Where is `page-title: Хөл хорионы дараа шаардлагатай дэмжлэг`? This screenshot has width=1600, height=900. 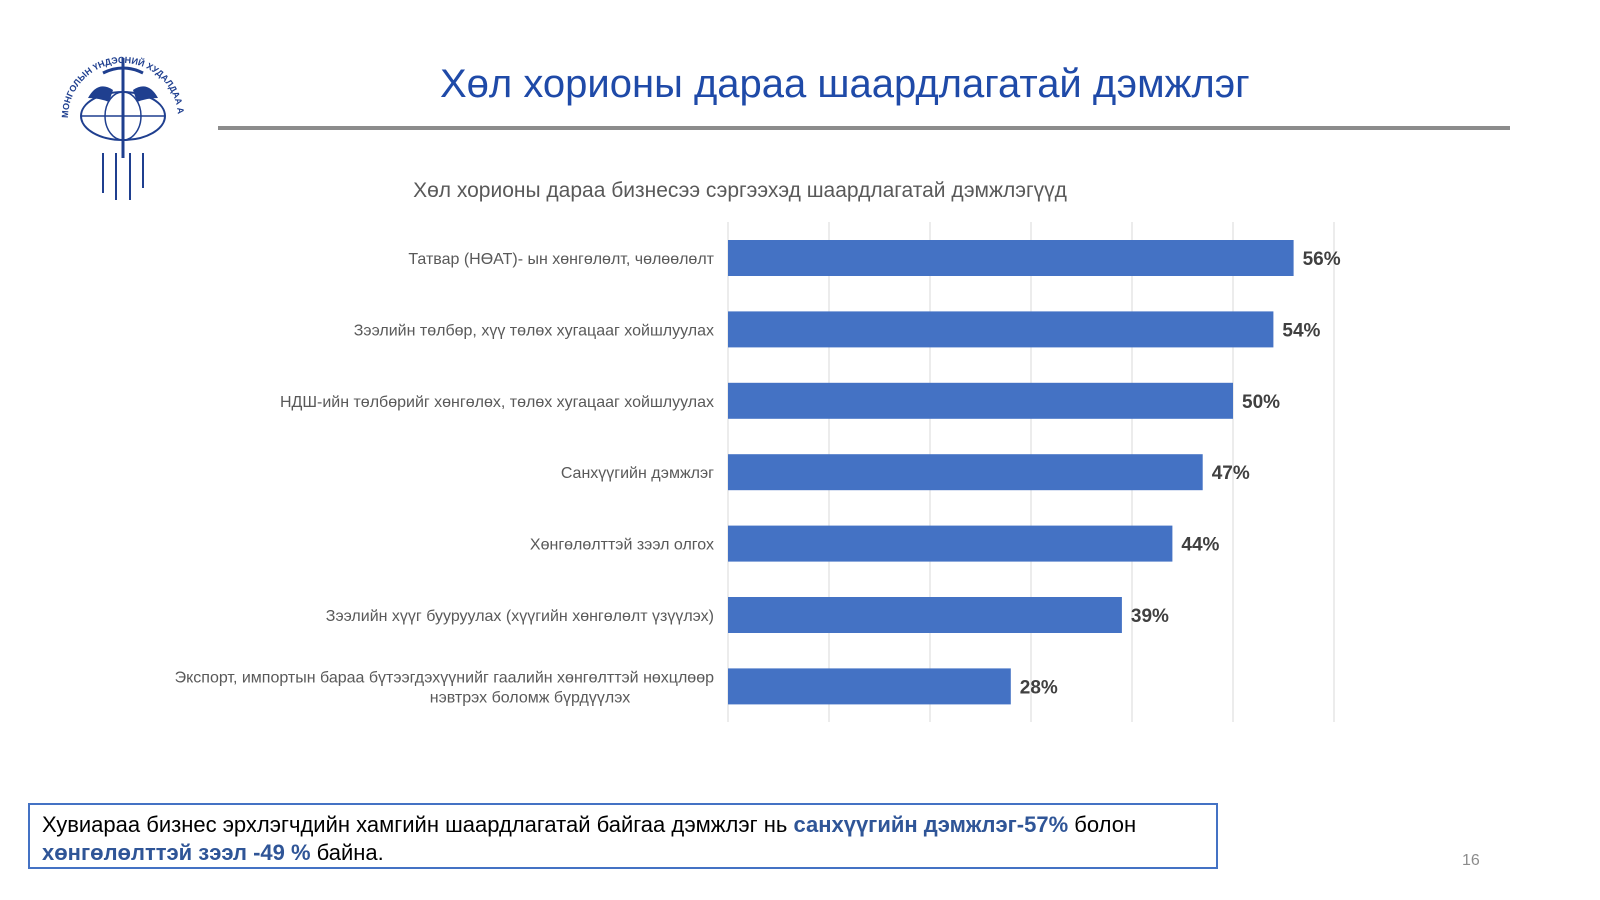 page-title: Хөл хорионы дараа шаардлагатай дэмжлэг is located at coordinates (845, 84).